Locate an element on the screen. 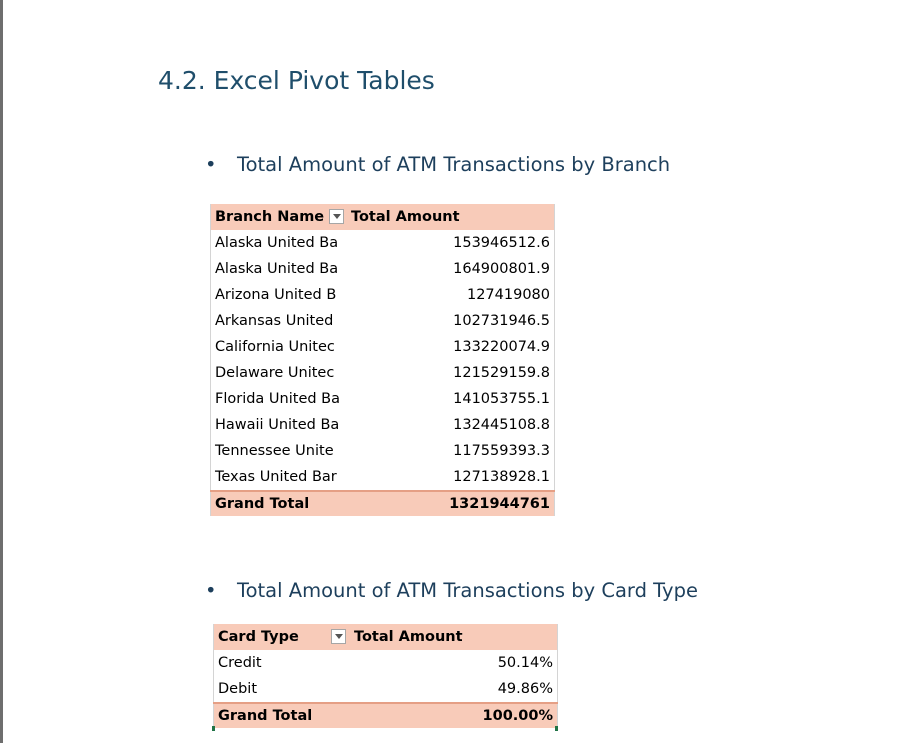 The height and width of the screenshot is (743, 907). table-row: California Unitec 133220074.9 is located at coordinates (382, 347).